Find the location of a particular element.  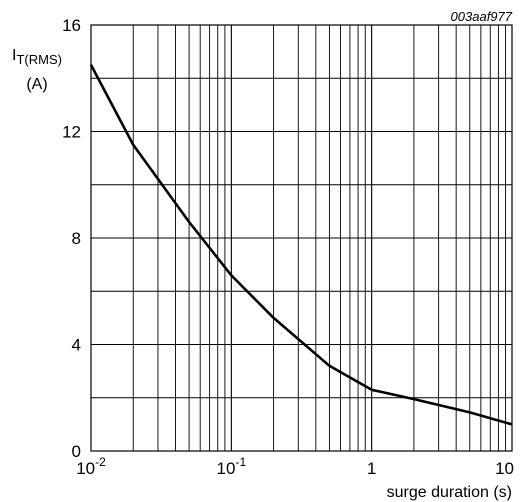

x-tick-label: 10⁻¹ is located at coordinates (232, 466).